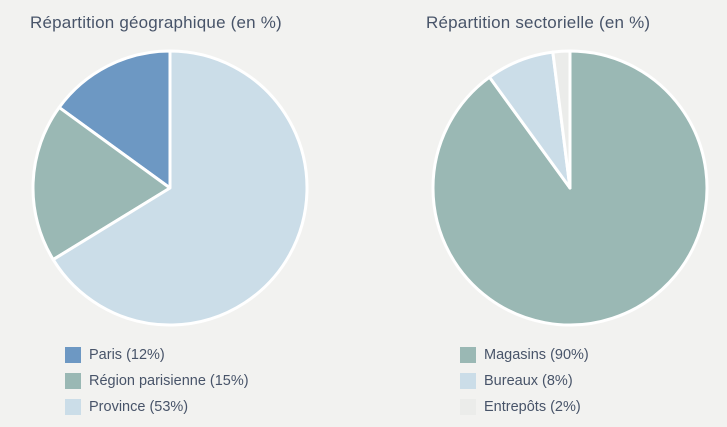  I want to click on legend-label: Magasins (90%), so click(536, 355).